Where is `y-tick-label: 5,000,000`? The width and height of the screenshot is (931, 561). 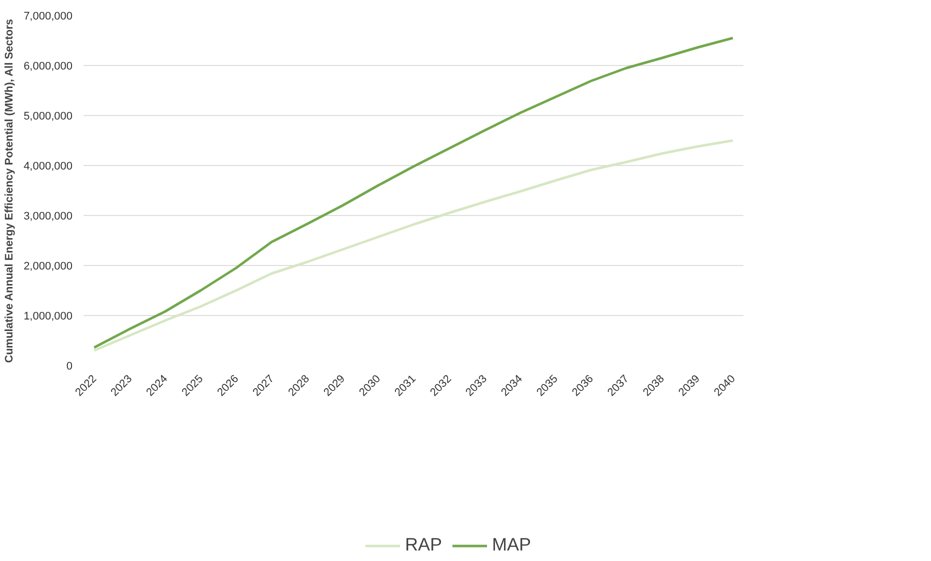
y-tick-label: 5,000,000 is located at coordinates (48, 116).